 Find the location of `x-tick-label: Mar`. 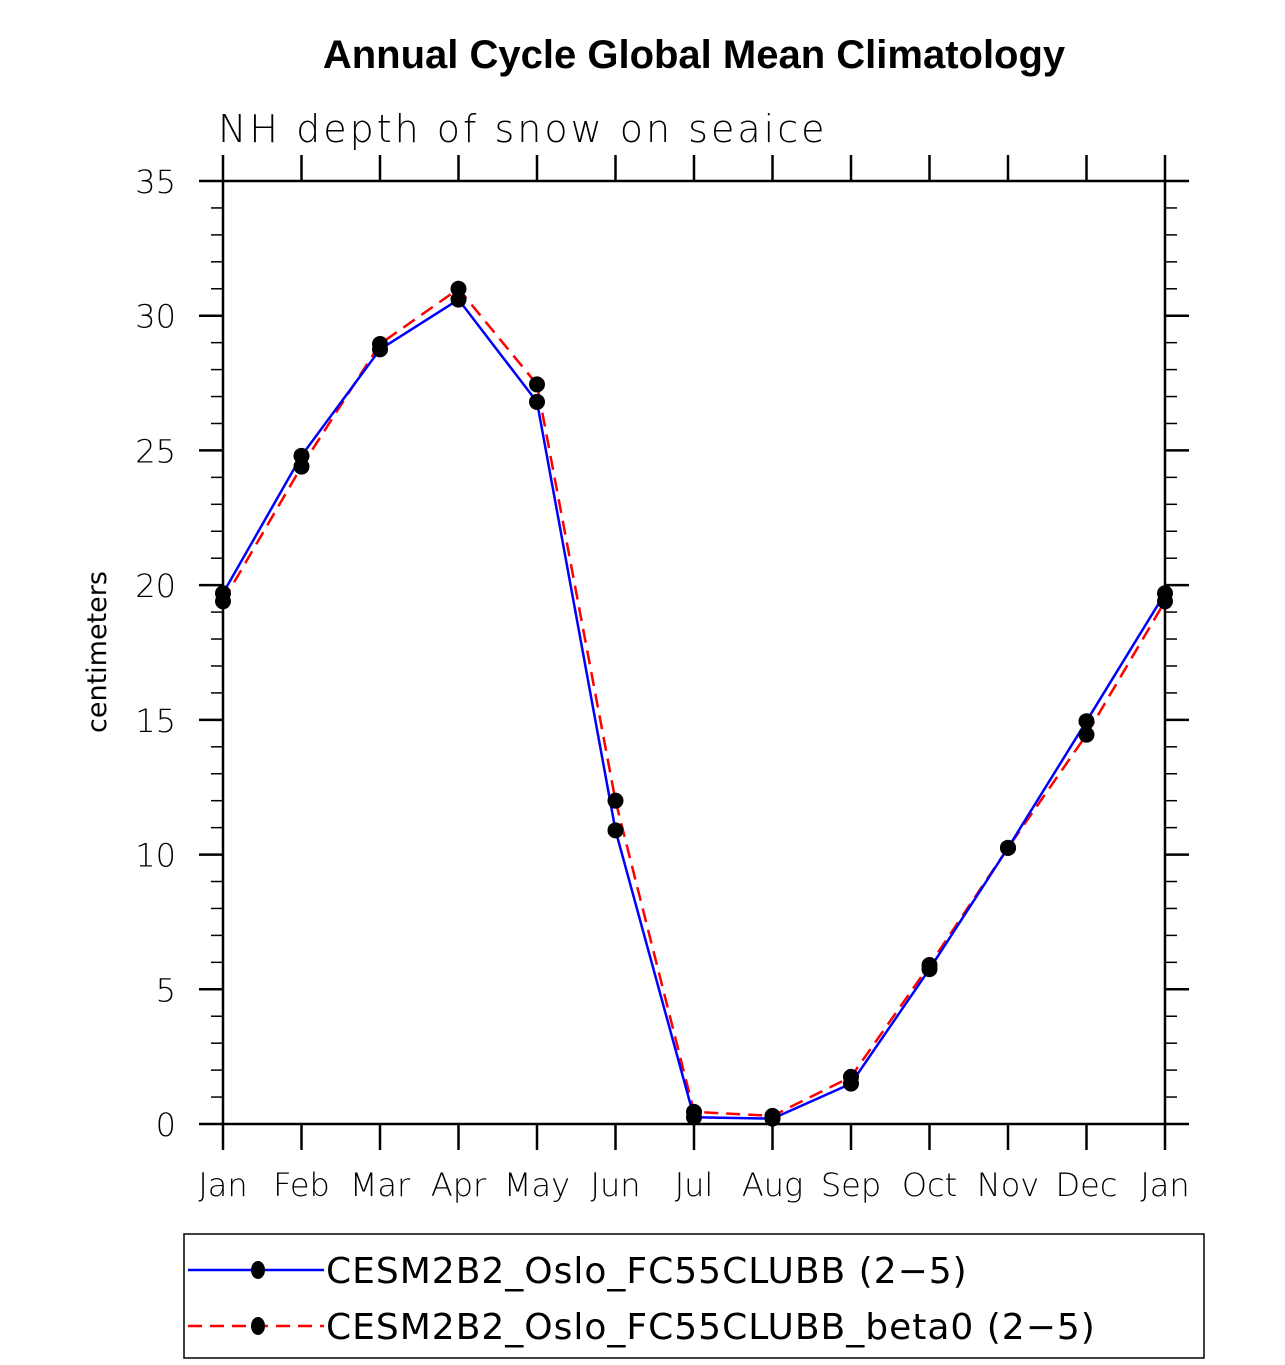

x-tick-label: Mar is located at coordinates (380, 1185).